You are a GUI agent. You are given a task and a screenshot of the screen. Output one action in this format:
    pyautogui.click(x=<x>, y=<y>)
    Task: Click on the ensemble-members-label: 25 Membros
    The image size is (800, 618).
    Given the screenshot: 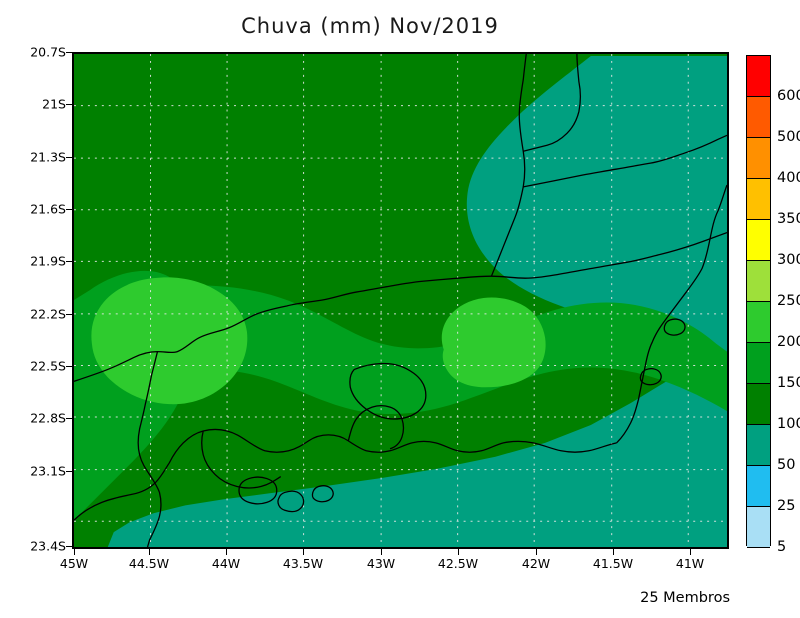 What is the action you would take?
    pyautogui.click(x=685, y=598)
    